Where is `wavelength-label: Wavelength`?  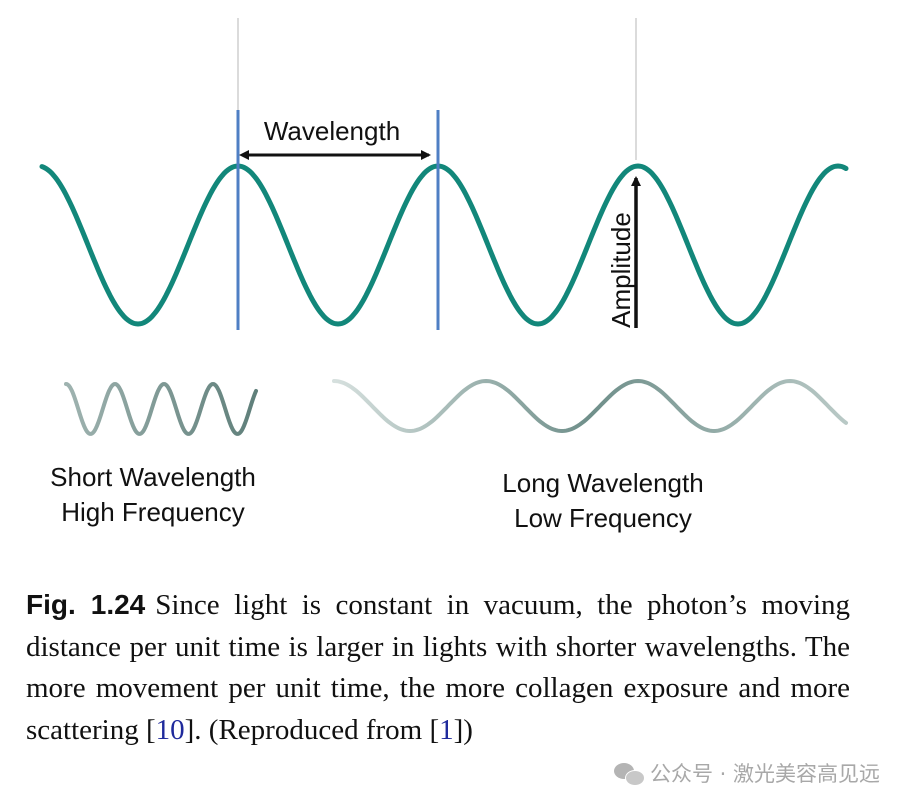 wavelength-label: Wavelength is located at coordinates (332, 131).